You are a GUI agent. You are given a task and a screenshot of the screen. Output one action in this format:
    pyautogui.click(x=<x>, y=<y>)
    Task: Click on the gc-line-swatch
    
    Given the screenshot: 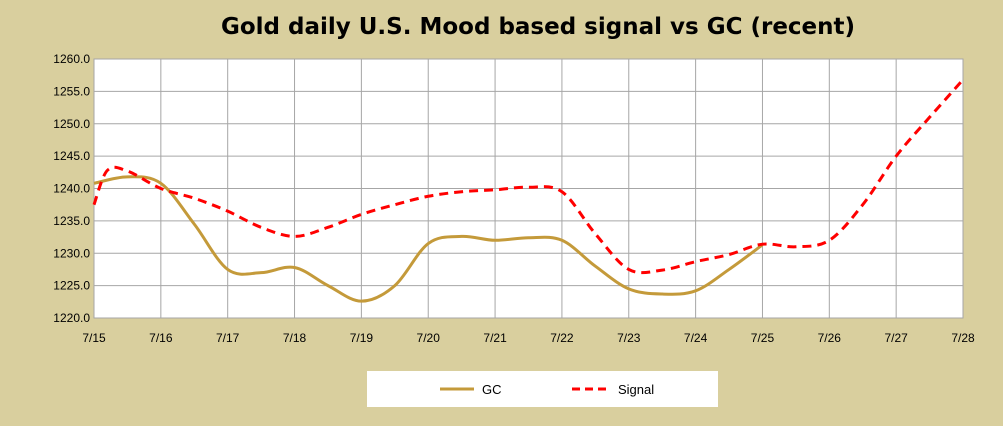 What is the action you would take?
    pyautogui.click(x=457, y=389)
    